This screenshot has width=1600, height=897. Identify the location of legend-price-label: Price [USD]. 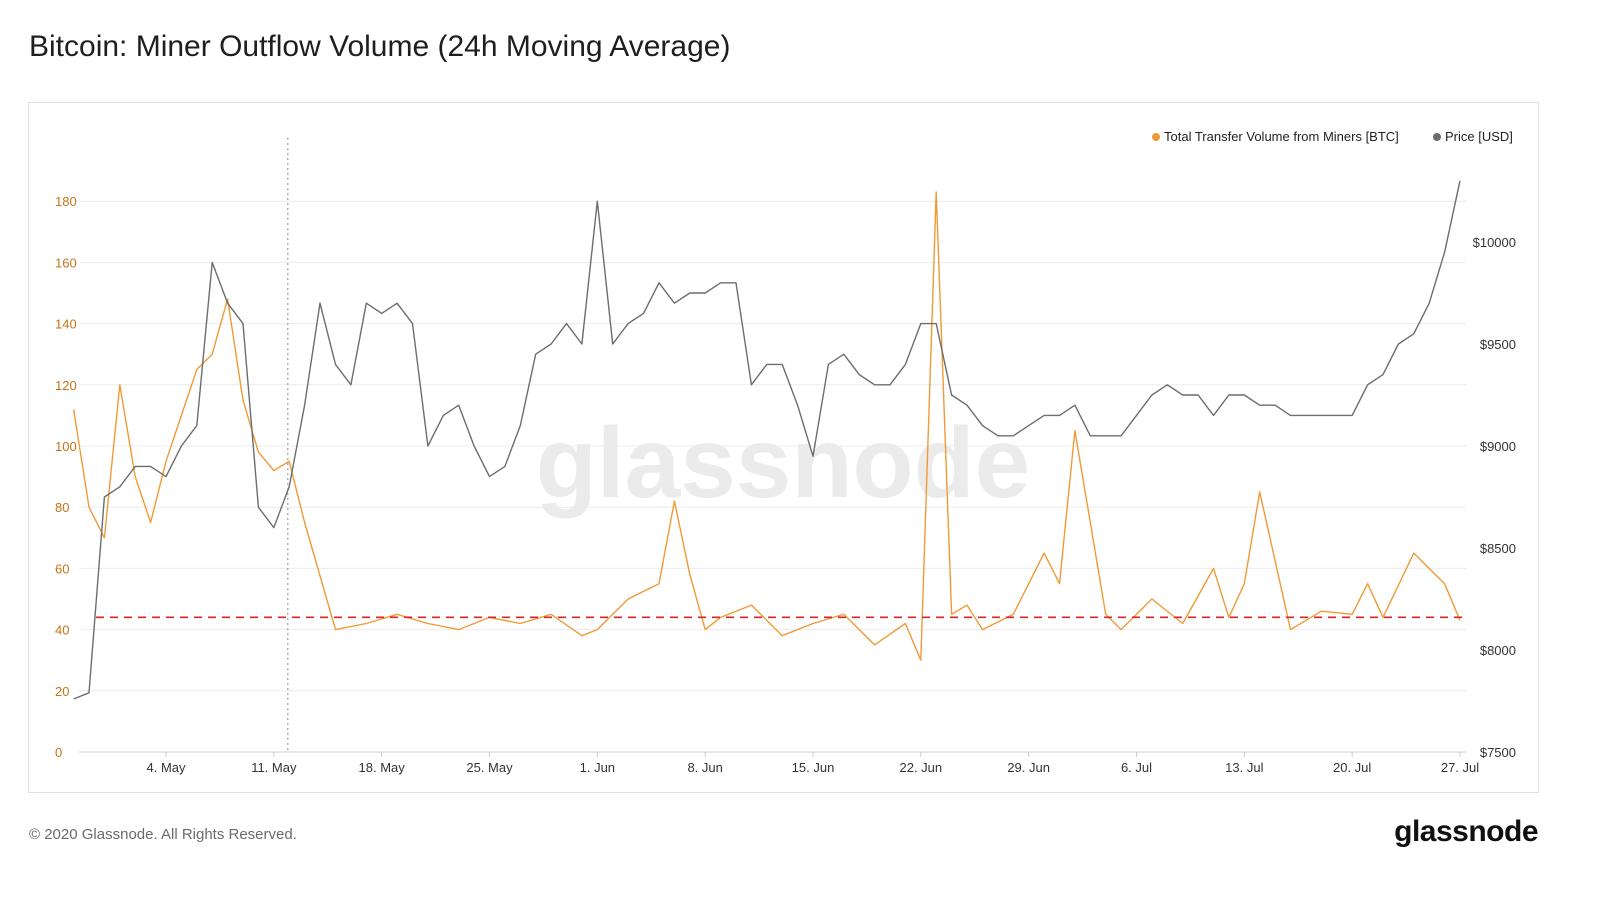
(1479, 136).